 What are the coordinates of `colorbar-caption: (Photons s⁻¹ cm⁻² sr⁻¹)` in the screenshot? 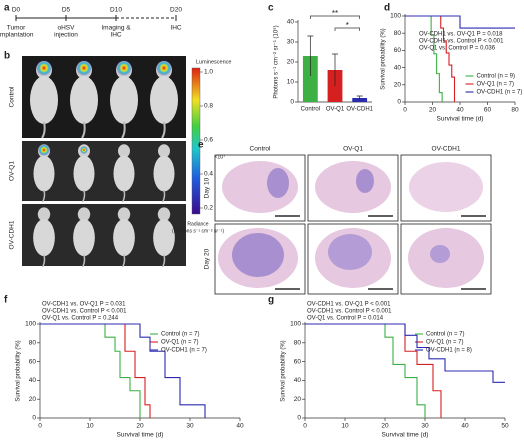 It's located at (198, 231).